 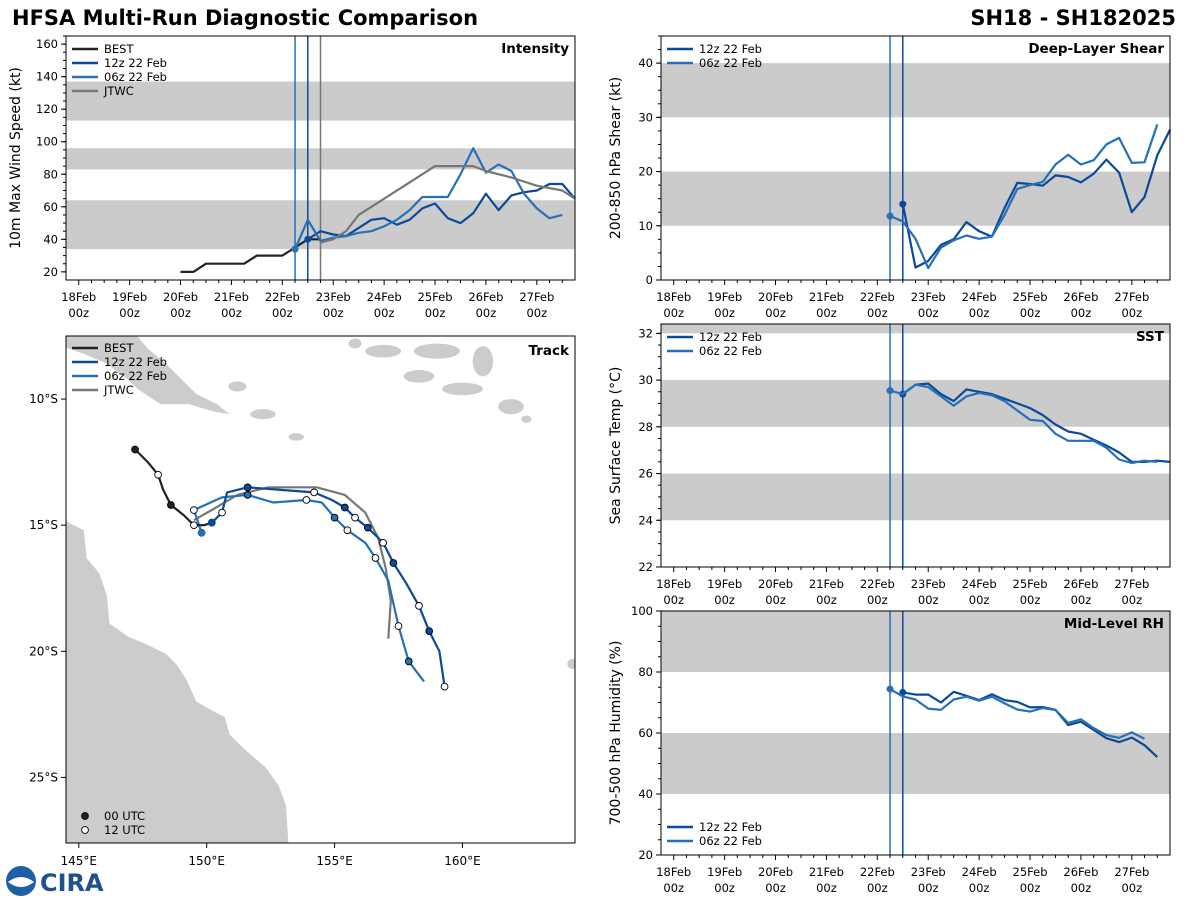 I want to click on cira-logo: CIRA, so click(x=55, y=881).